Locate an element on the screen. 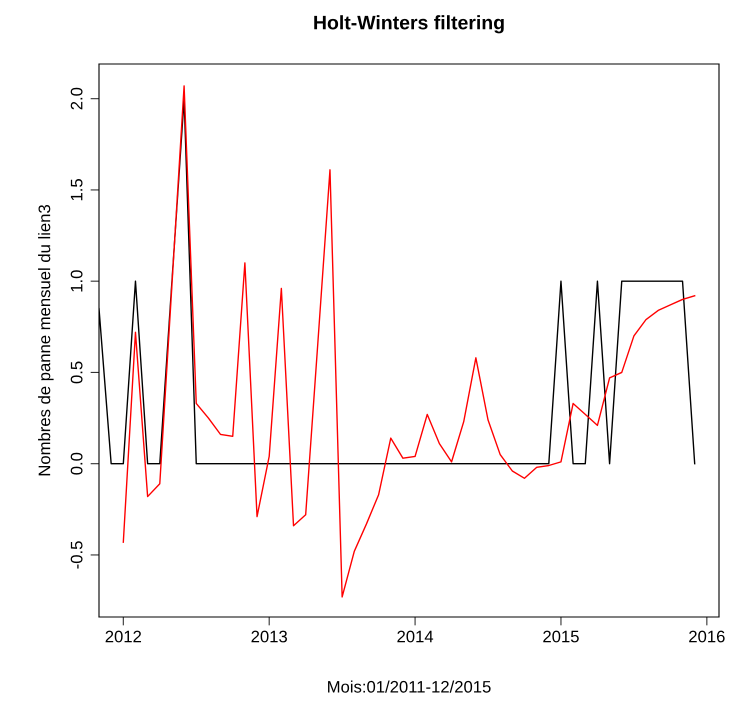  y-tick-label: 0.0 is located at coordinates (76, 463).